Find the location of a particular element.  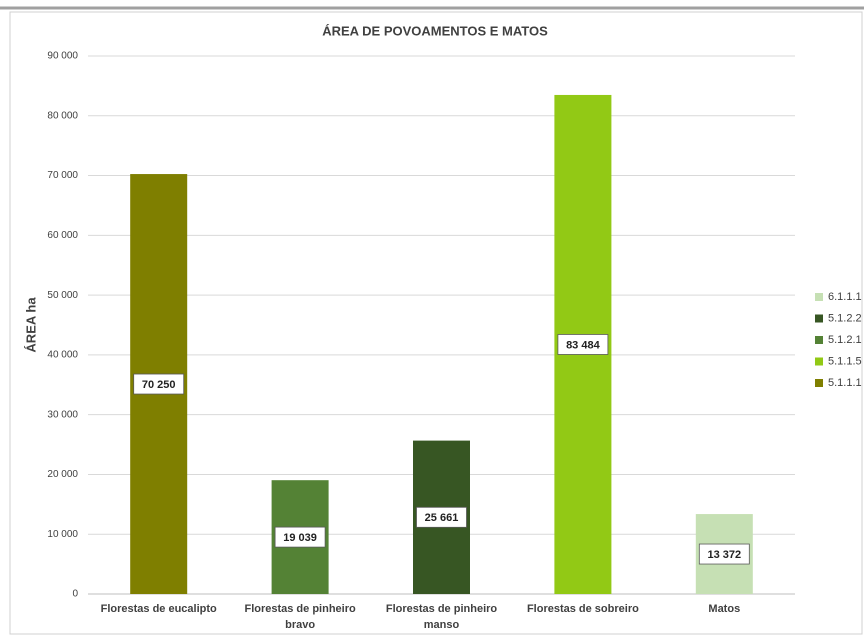

x-tick-label: Florestas de sobreiro is located at coordinates (583, 609).